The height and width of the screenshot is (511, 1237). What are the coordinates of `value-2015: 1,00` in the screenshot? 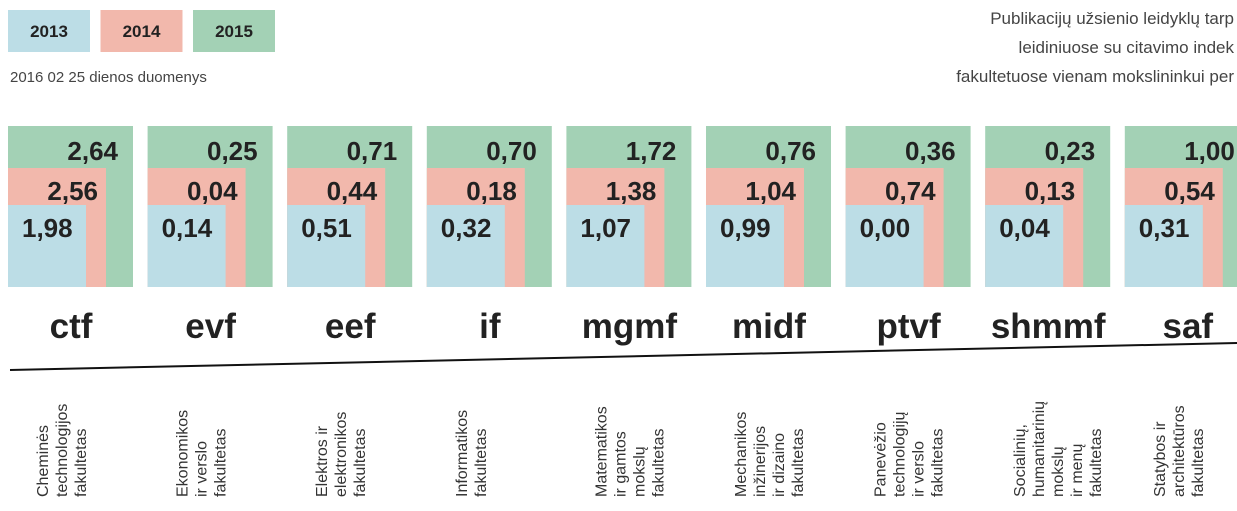 It's located at (1209, 151).